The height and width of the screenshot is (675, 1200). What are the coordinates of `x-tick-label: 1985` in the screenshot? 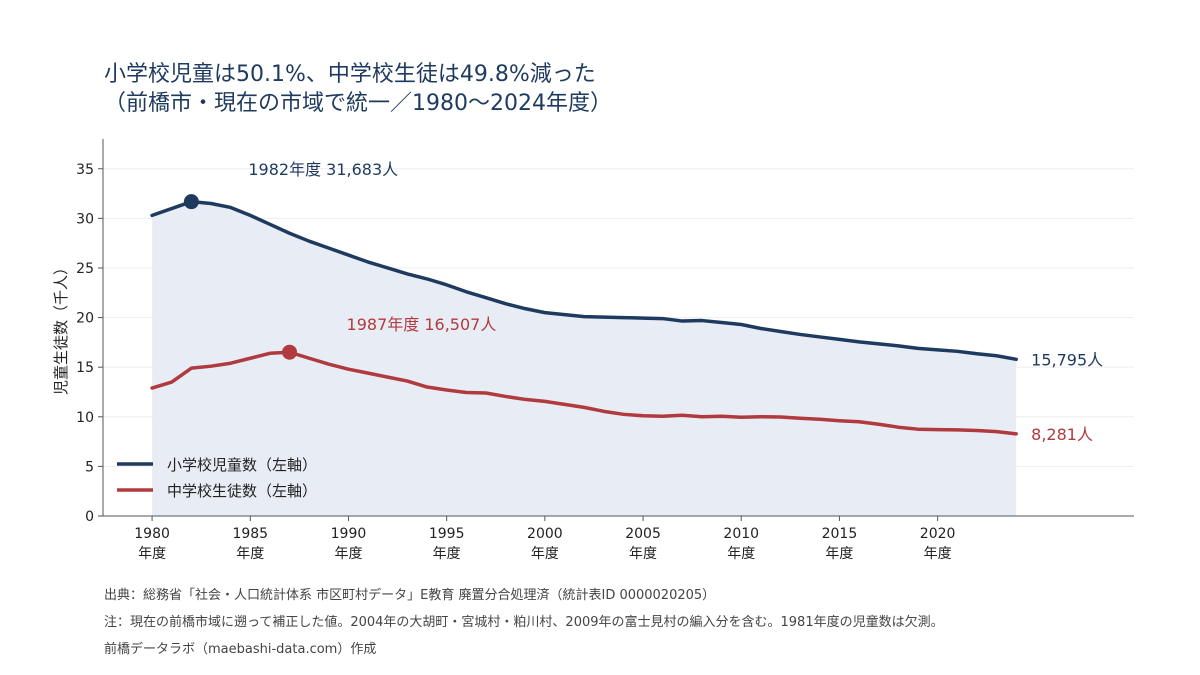 It's located at (250, 534).